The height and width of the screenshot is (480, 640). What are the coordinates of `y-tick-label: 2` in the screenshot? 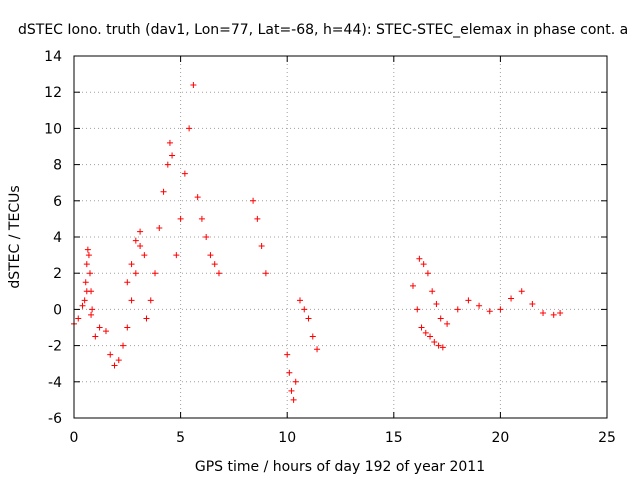 It's located at (57, 274).